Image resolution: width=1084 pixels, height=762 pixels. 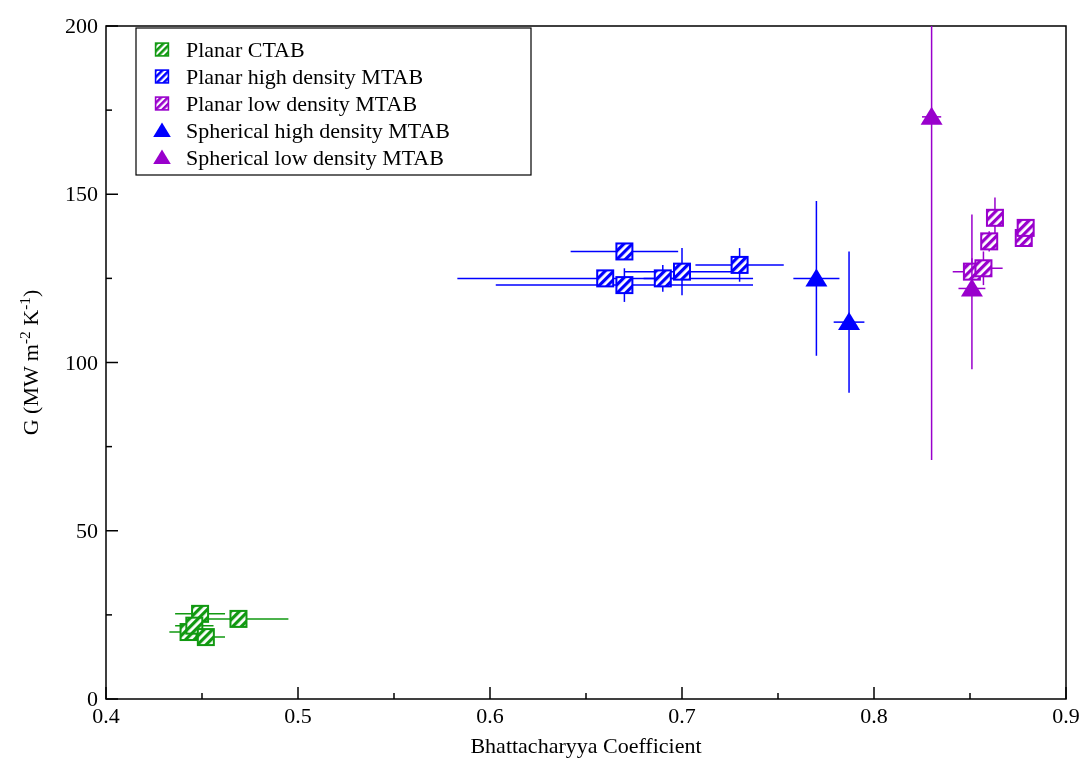 What do you see at coordinates (81, 194) in the screenshot?
I see `y-tick-label: 150` at bounding box center [81, 194].